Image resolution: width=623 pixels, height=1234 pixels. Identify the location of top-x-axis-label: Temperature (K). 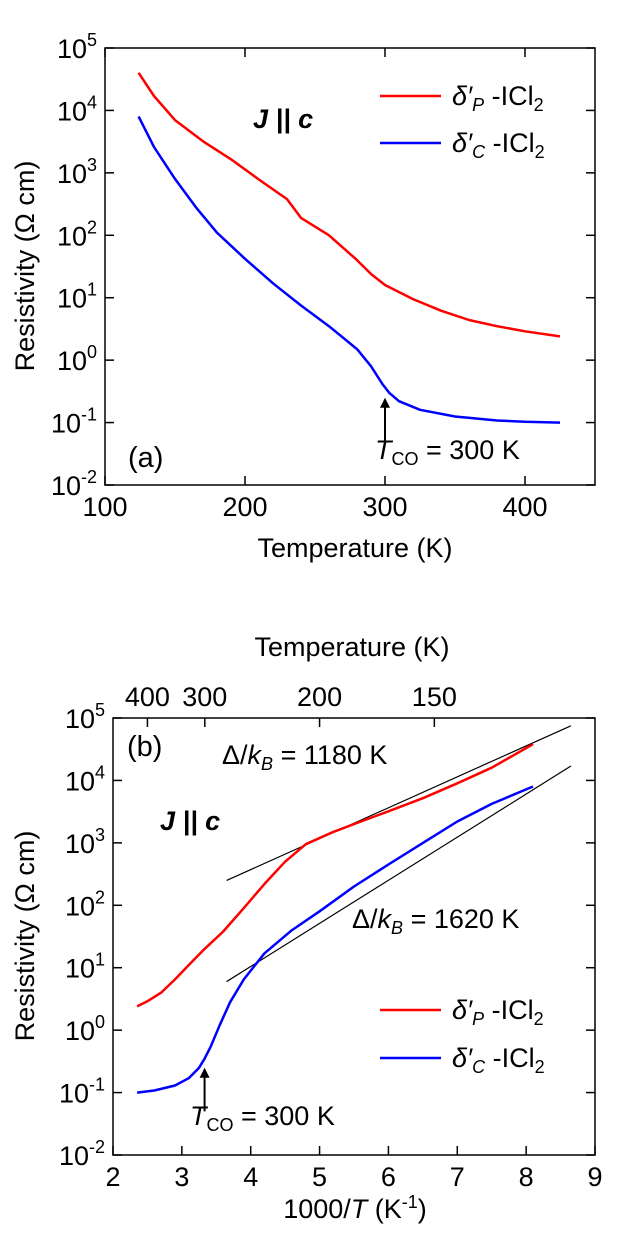
(351, 647).